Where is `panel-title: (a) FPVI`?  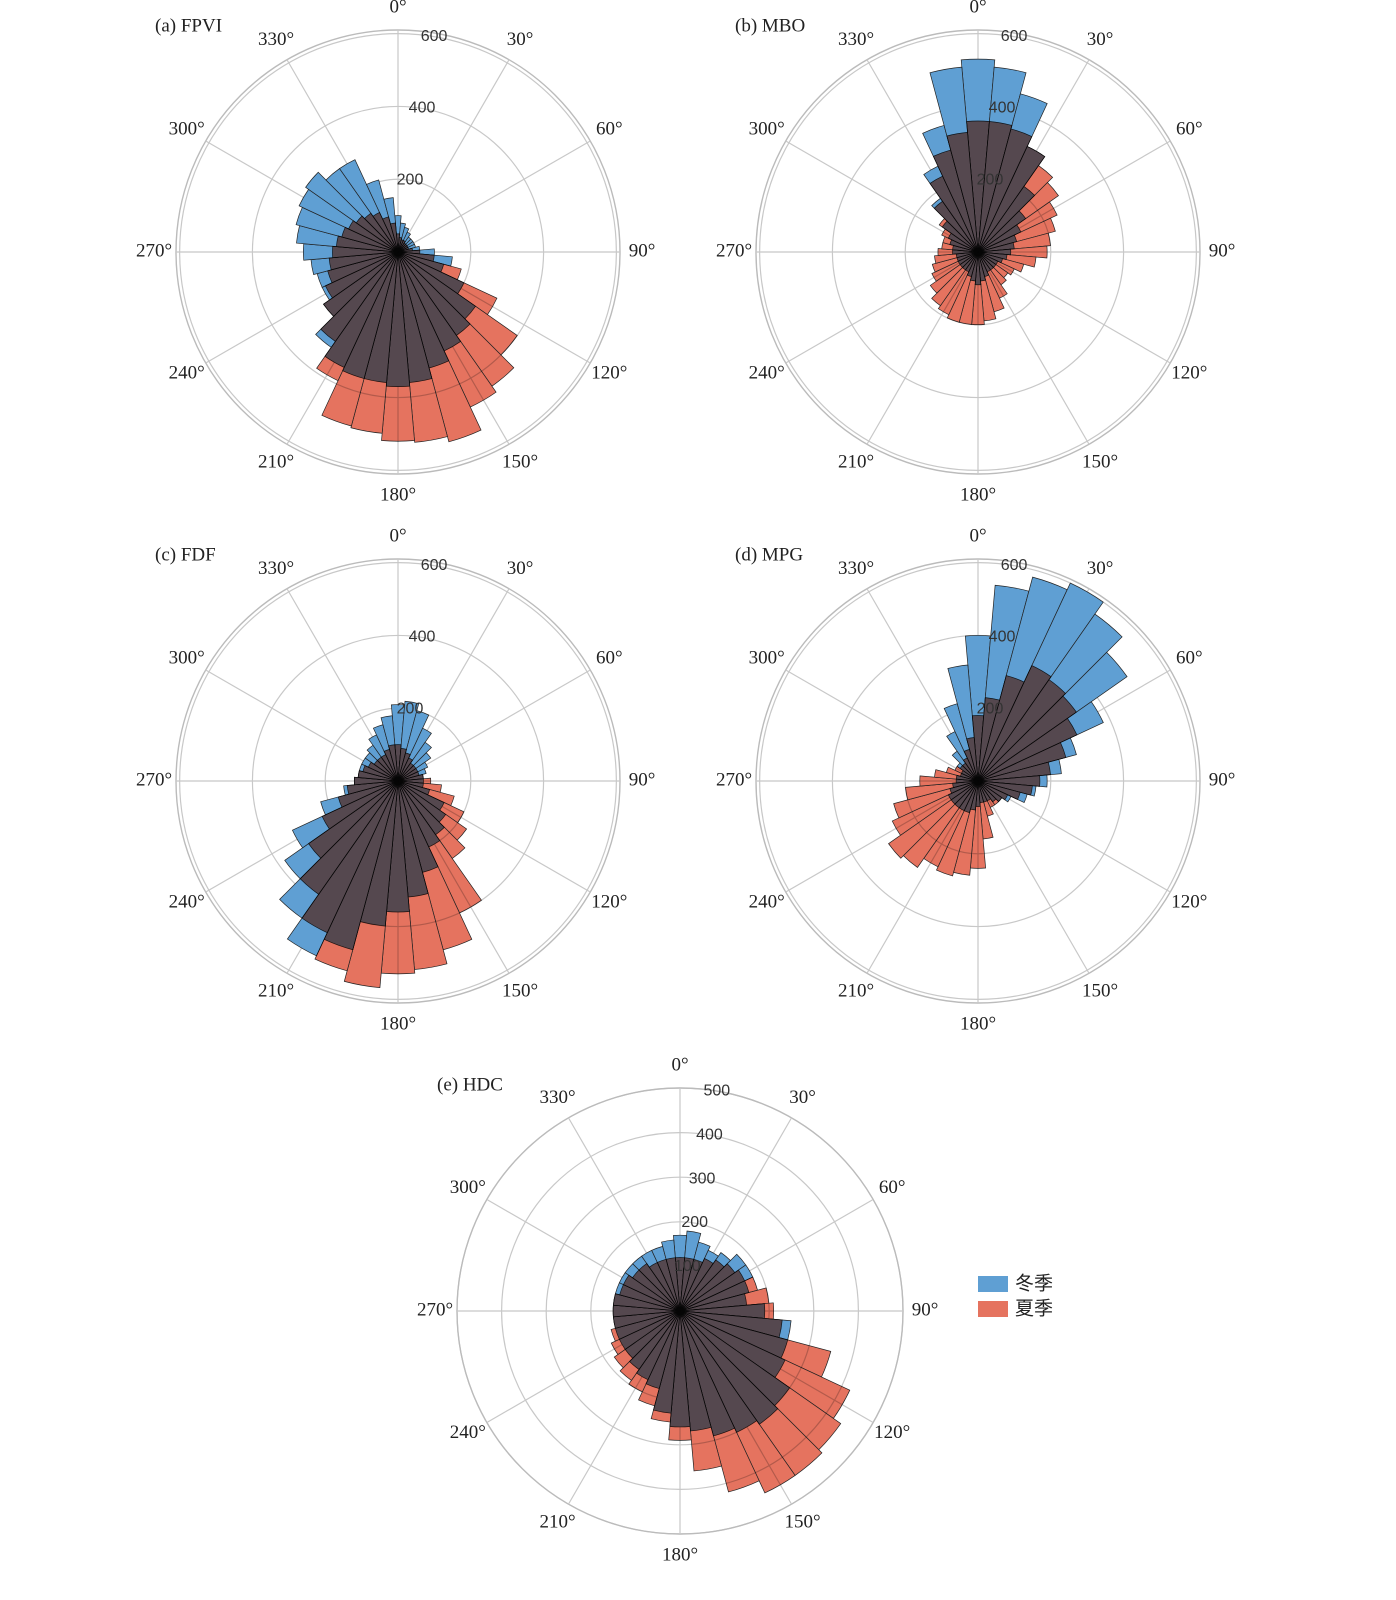
panel-title: (a) FPVI is located at coordinates (188, 25).